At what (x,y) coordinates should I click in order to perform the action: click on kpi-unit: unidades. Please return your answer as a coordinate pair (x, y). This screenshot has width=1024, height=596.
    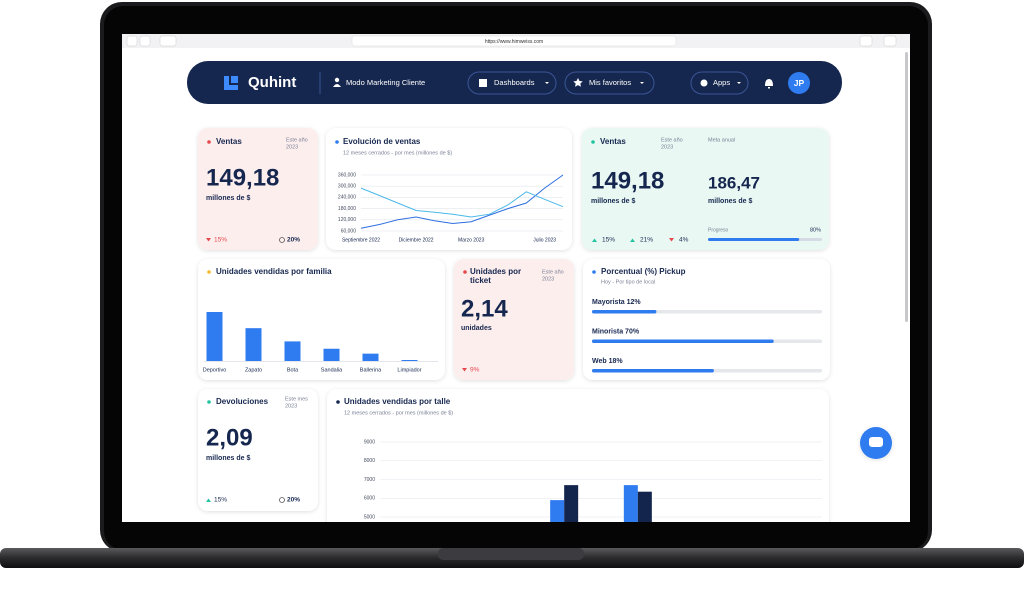
    Looking at the image, I should click on (476, 328).